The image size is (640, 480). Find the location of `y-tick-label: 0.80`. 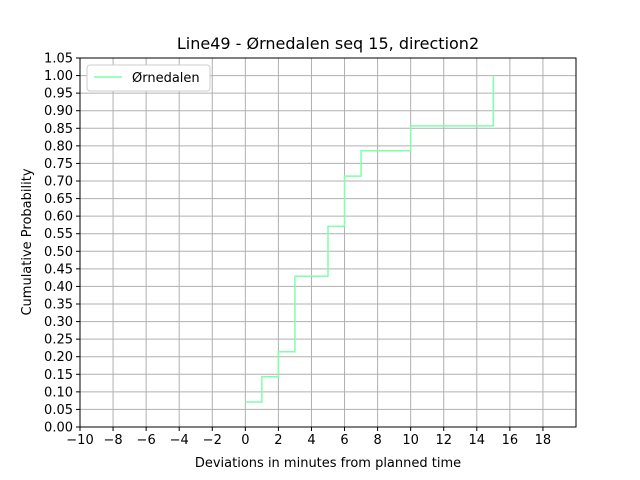

y-tick-label: 0.80 is located at coordinates (58, 146).